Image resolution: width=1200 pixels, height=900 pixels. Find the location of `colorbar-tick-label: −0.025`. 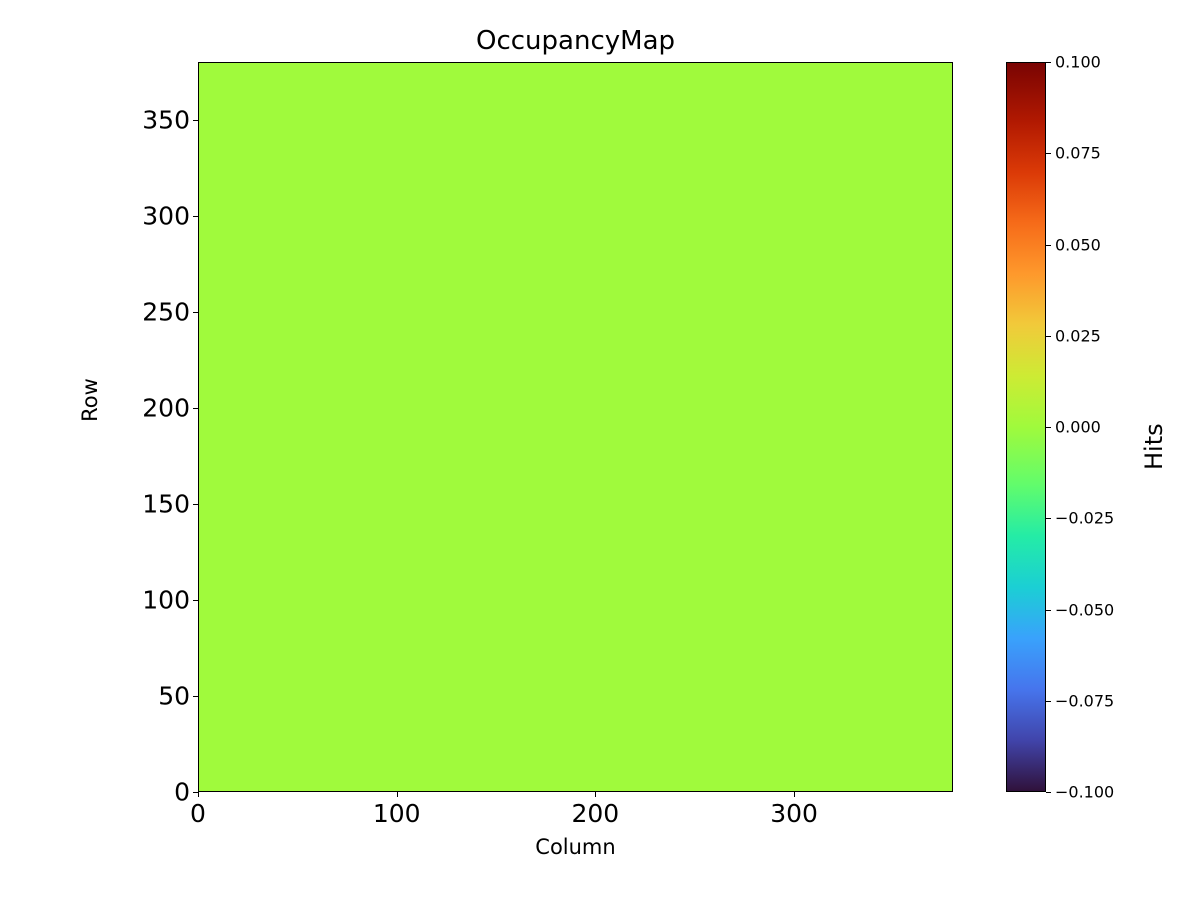

colorbar-tick-label: −0.025 is located at coordinates (1085, 518).